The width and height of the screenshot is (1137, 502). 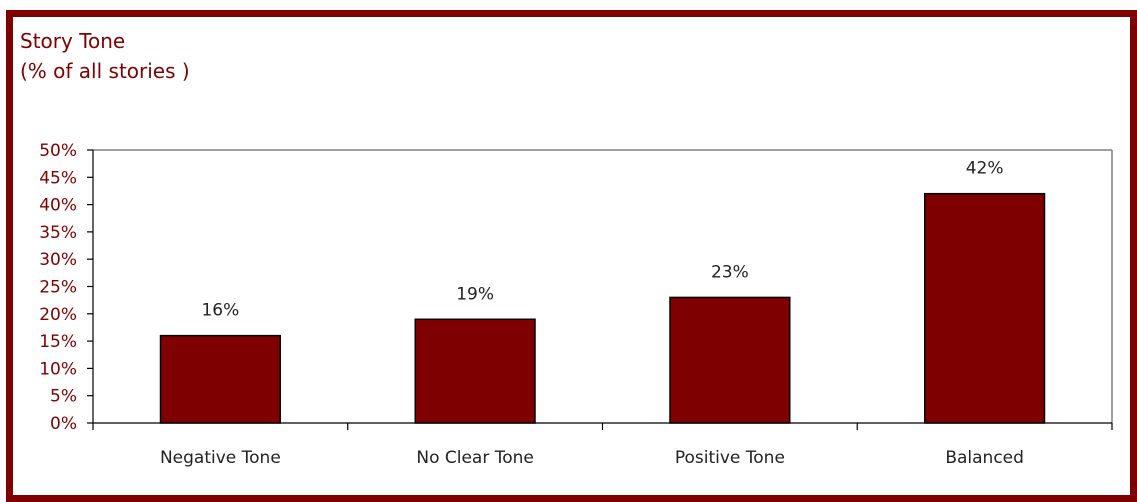 What do you see at coordinates (984, 458) in the screenshot?
I see `x-category-label: Balanced` at bounding box center [984, 458].